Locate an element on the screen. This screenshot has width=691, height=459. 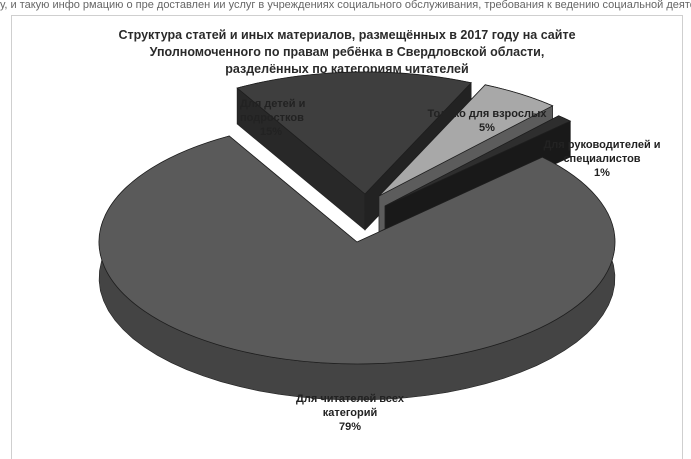
label-children-value: 15% is located at coordinates (271, 132).